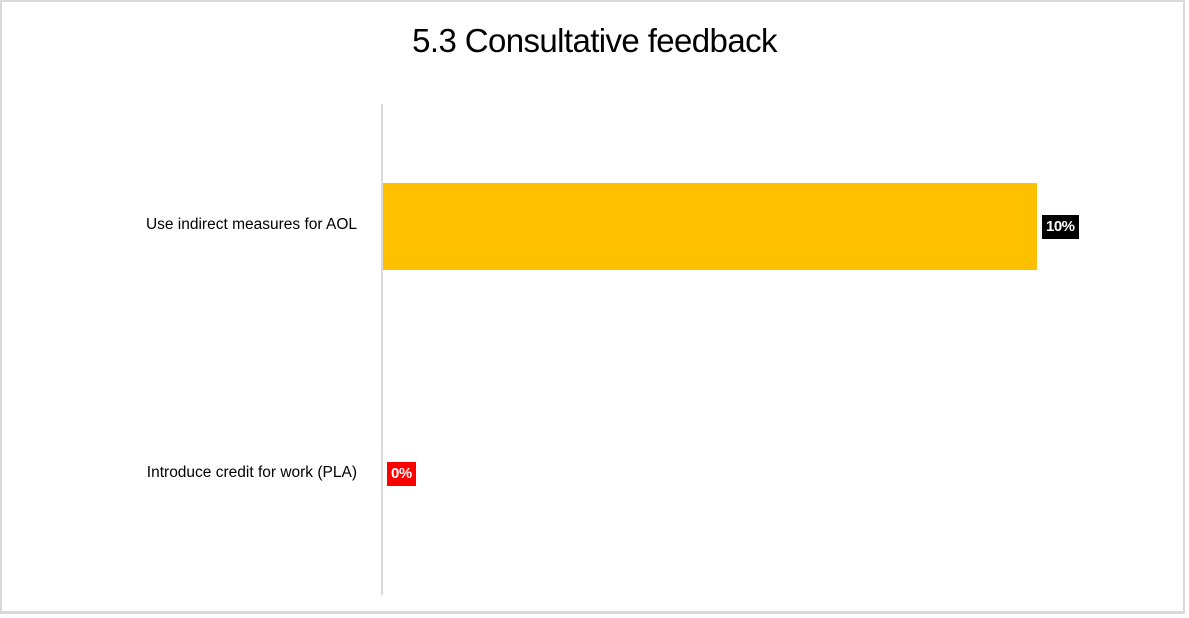  Describe the element at coordinates (251, 224) in the screenshot. I see `category-label: Use indirect measures for AOL` at that location.